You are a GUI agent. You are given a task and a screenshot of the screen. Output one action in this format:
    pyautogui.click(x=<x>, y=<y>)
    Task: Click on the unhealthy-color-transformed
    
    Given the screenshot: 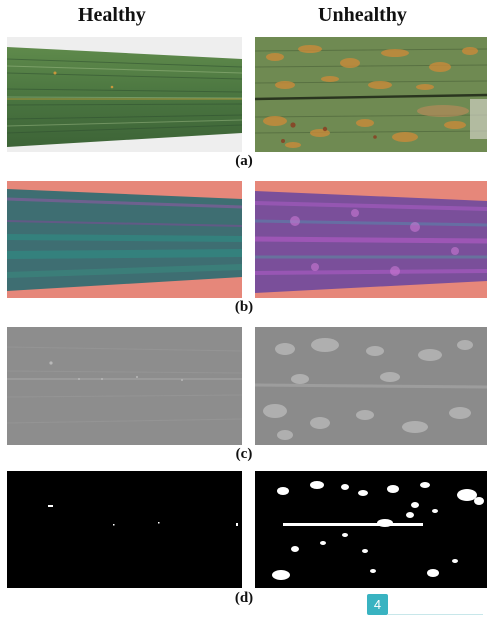 What is the action you would take?
    pyautogui.click(x=371, y=239)
    